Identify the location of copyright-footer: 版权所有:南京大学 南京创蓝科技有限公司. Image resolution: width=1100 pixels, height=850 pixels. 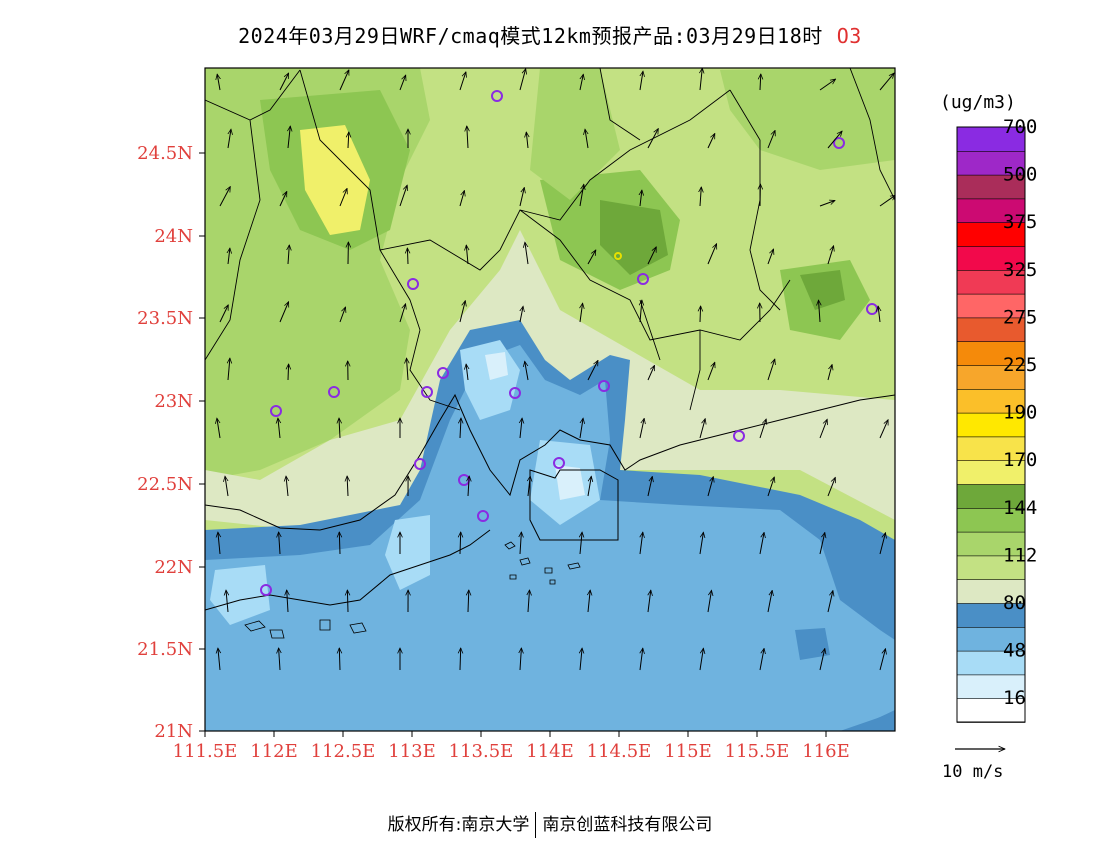
(550, 824).